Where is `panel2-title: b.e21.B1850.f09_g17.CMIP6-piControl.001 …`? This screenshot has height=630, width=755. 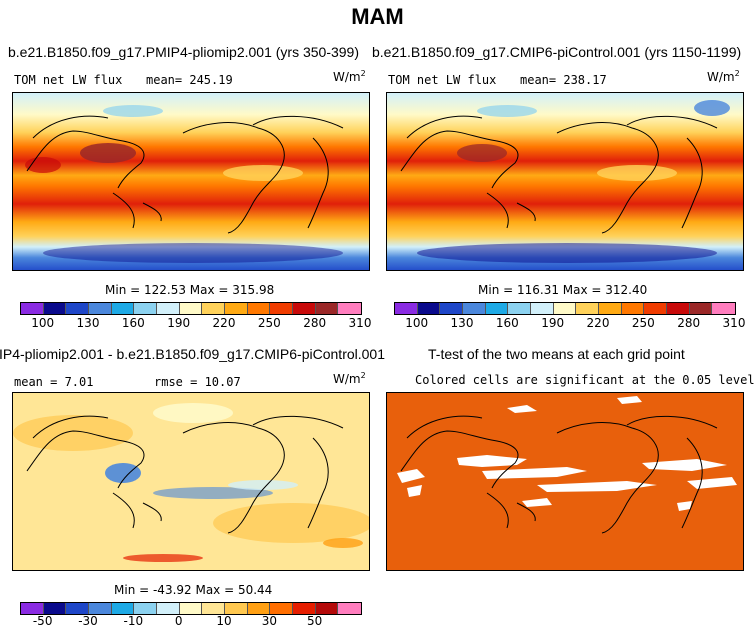
panel2-title: b.e21.B1850.f09_g17.CMIP6-piControl.001 … is located at coordinates (557, 52).